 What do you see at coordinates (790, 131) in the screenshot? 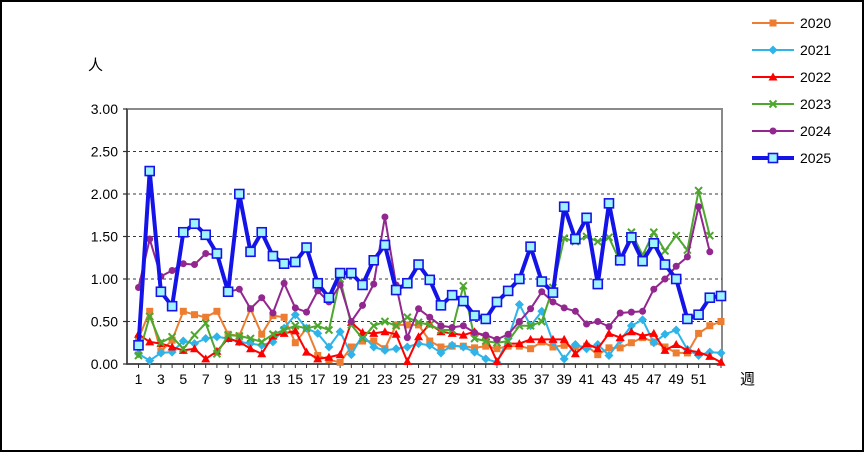
I see `legend-item-2024: 2024` at bounding box center [790, 131].